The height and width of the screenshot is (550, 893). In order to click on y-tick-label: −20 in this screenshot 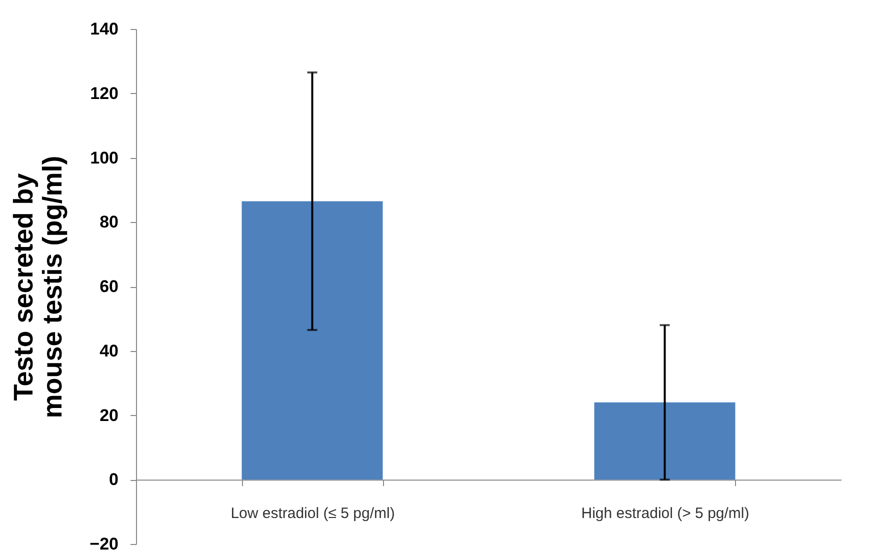, I will do `click(104, 542)`.